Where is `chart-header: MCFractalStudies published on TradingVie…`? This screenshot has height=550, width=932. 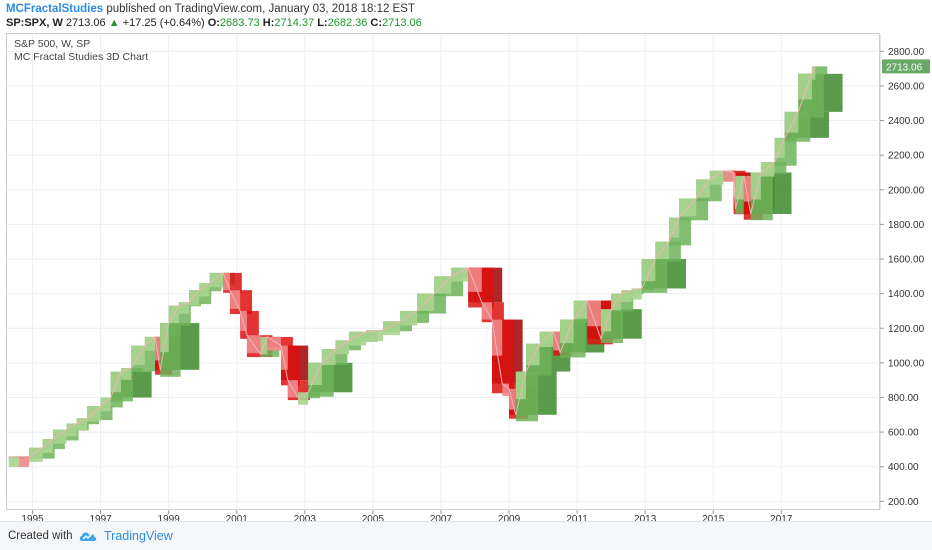 chart-header: MCFractalStudies published on TradingVie… is located at coordinates (466, 18).